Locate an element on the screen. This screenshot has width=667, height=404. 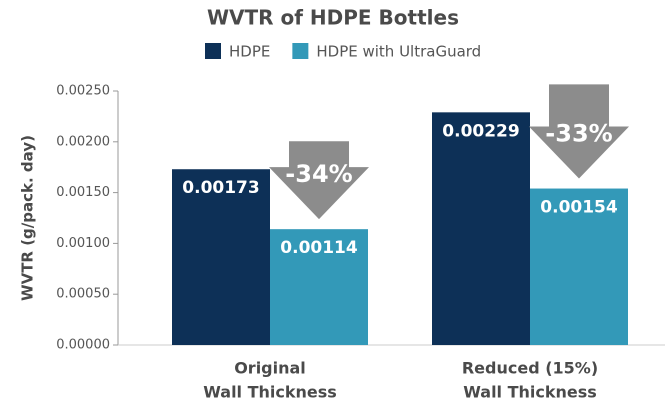
y-tick-label: 0.00250 is located at coordinates (83, 91).